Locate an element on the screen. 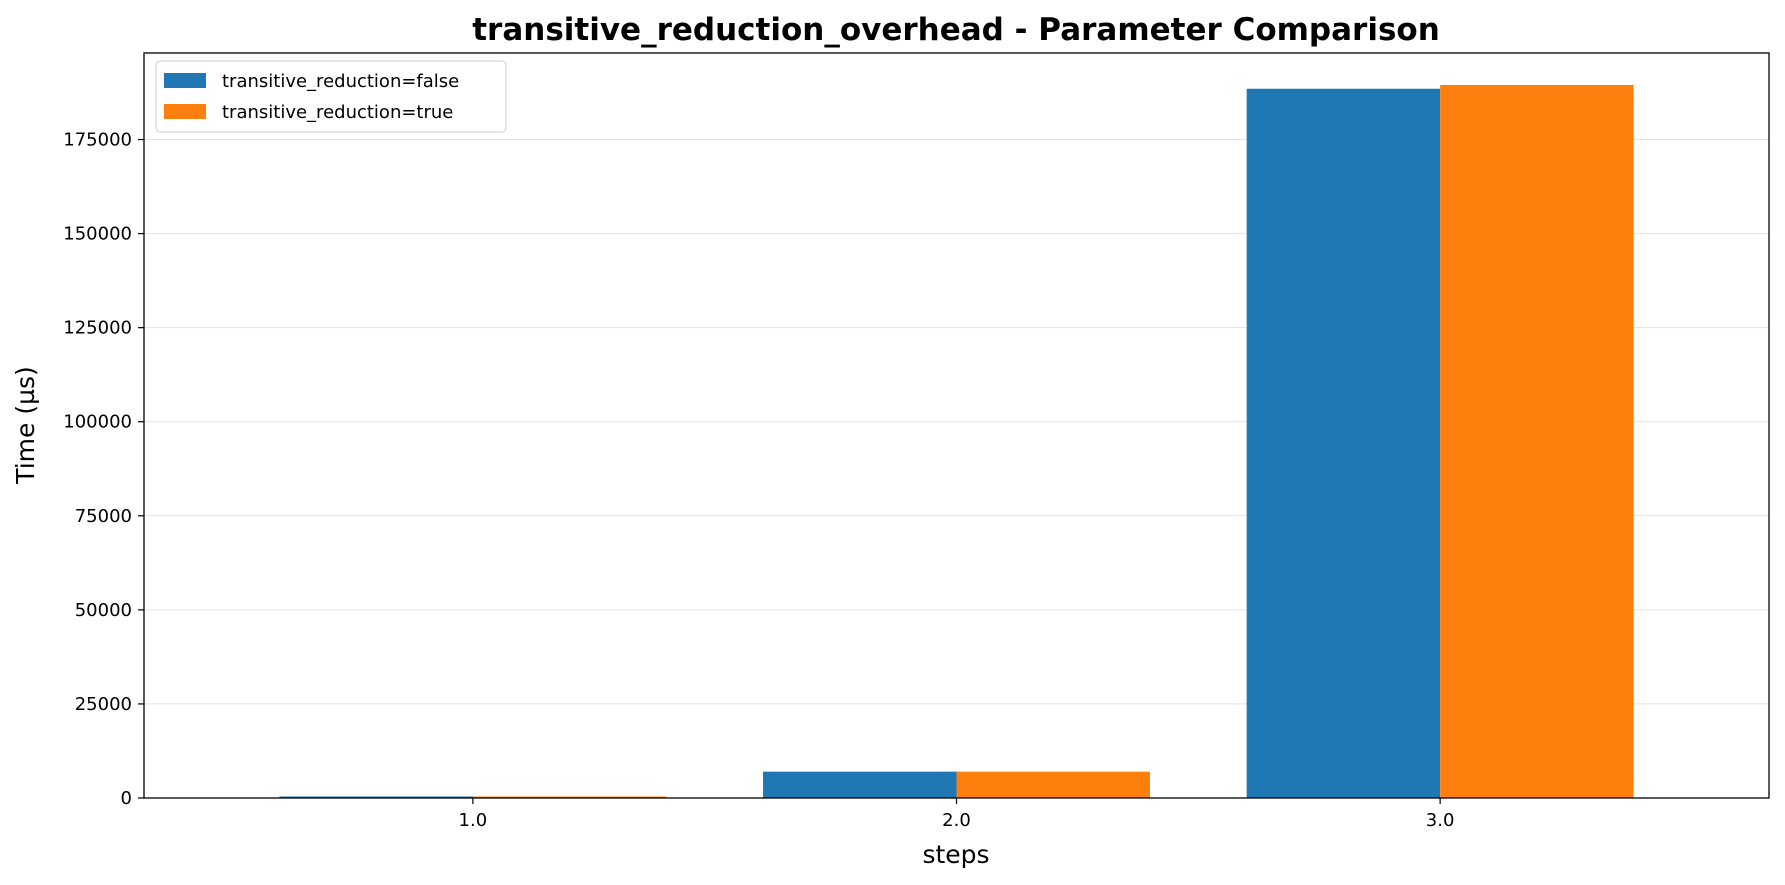 This screenshot has width=1785, height=885. x-tick-label: 1.0 is located at coordinates (473, 820).